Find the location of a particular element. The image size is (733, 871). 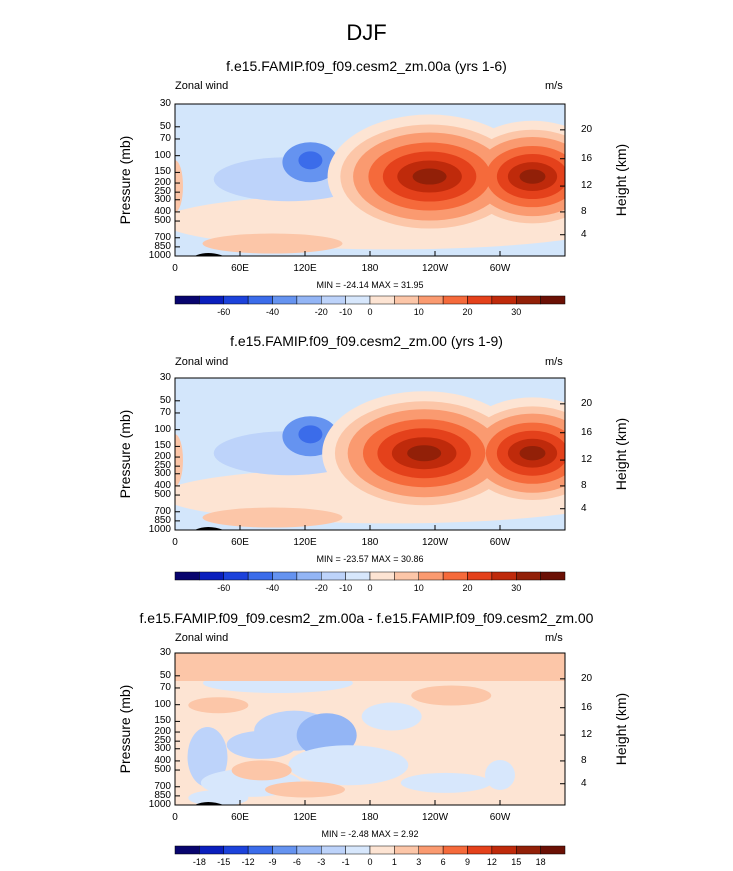

panel-1-colorbar-tick: -40 is located at coordinates (272, 312).